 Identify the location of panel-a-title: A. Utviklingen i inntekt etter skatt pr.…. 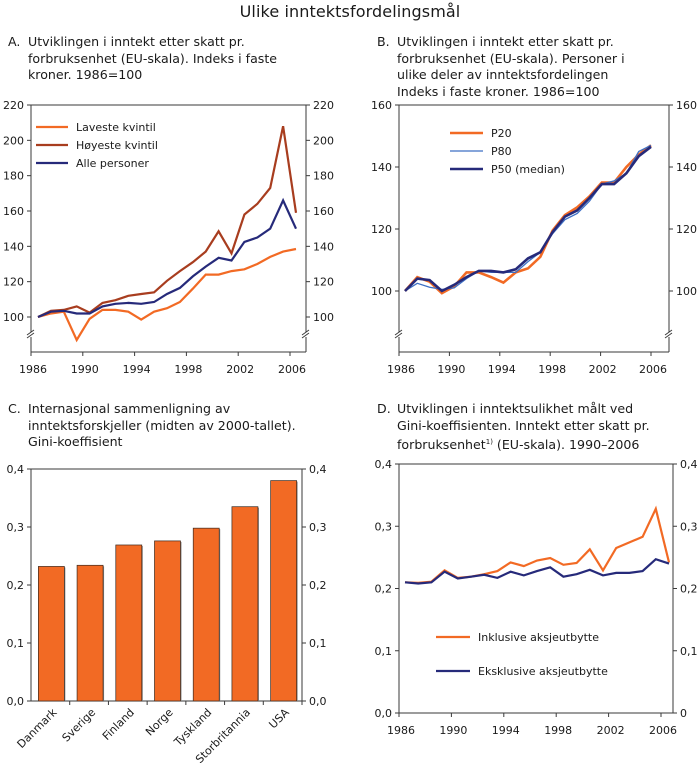
(142, 59).